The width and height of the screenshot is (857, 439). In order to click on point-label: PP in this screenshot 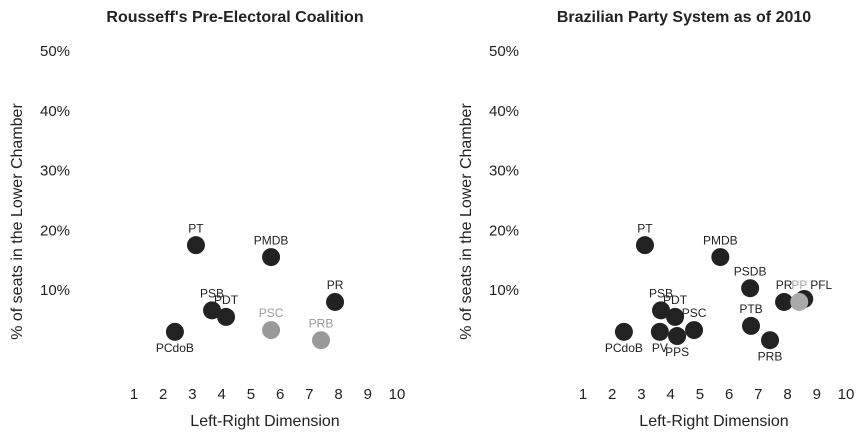, I will do `click(799, 285)`.